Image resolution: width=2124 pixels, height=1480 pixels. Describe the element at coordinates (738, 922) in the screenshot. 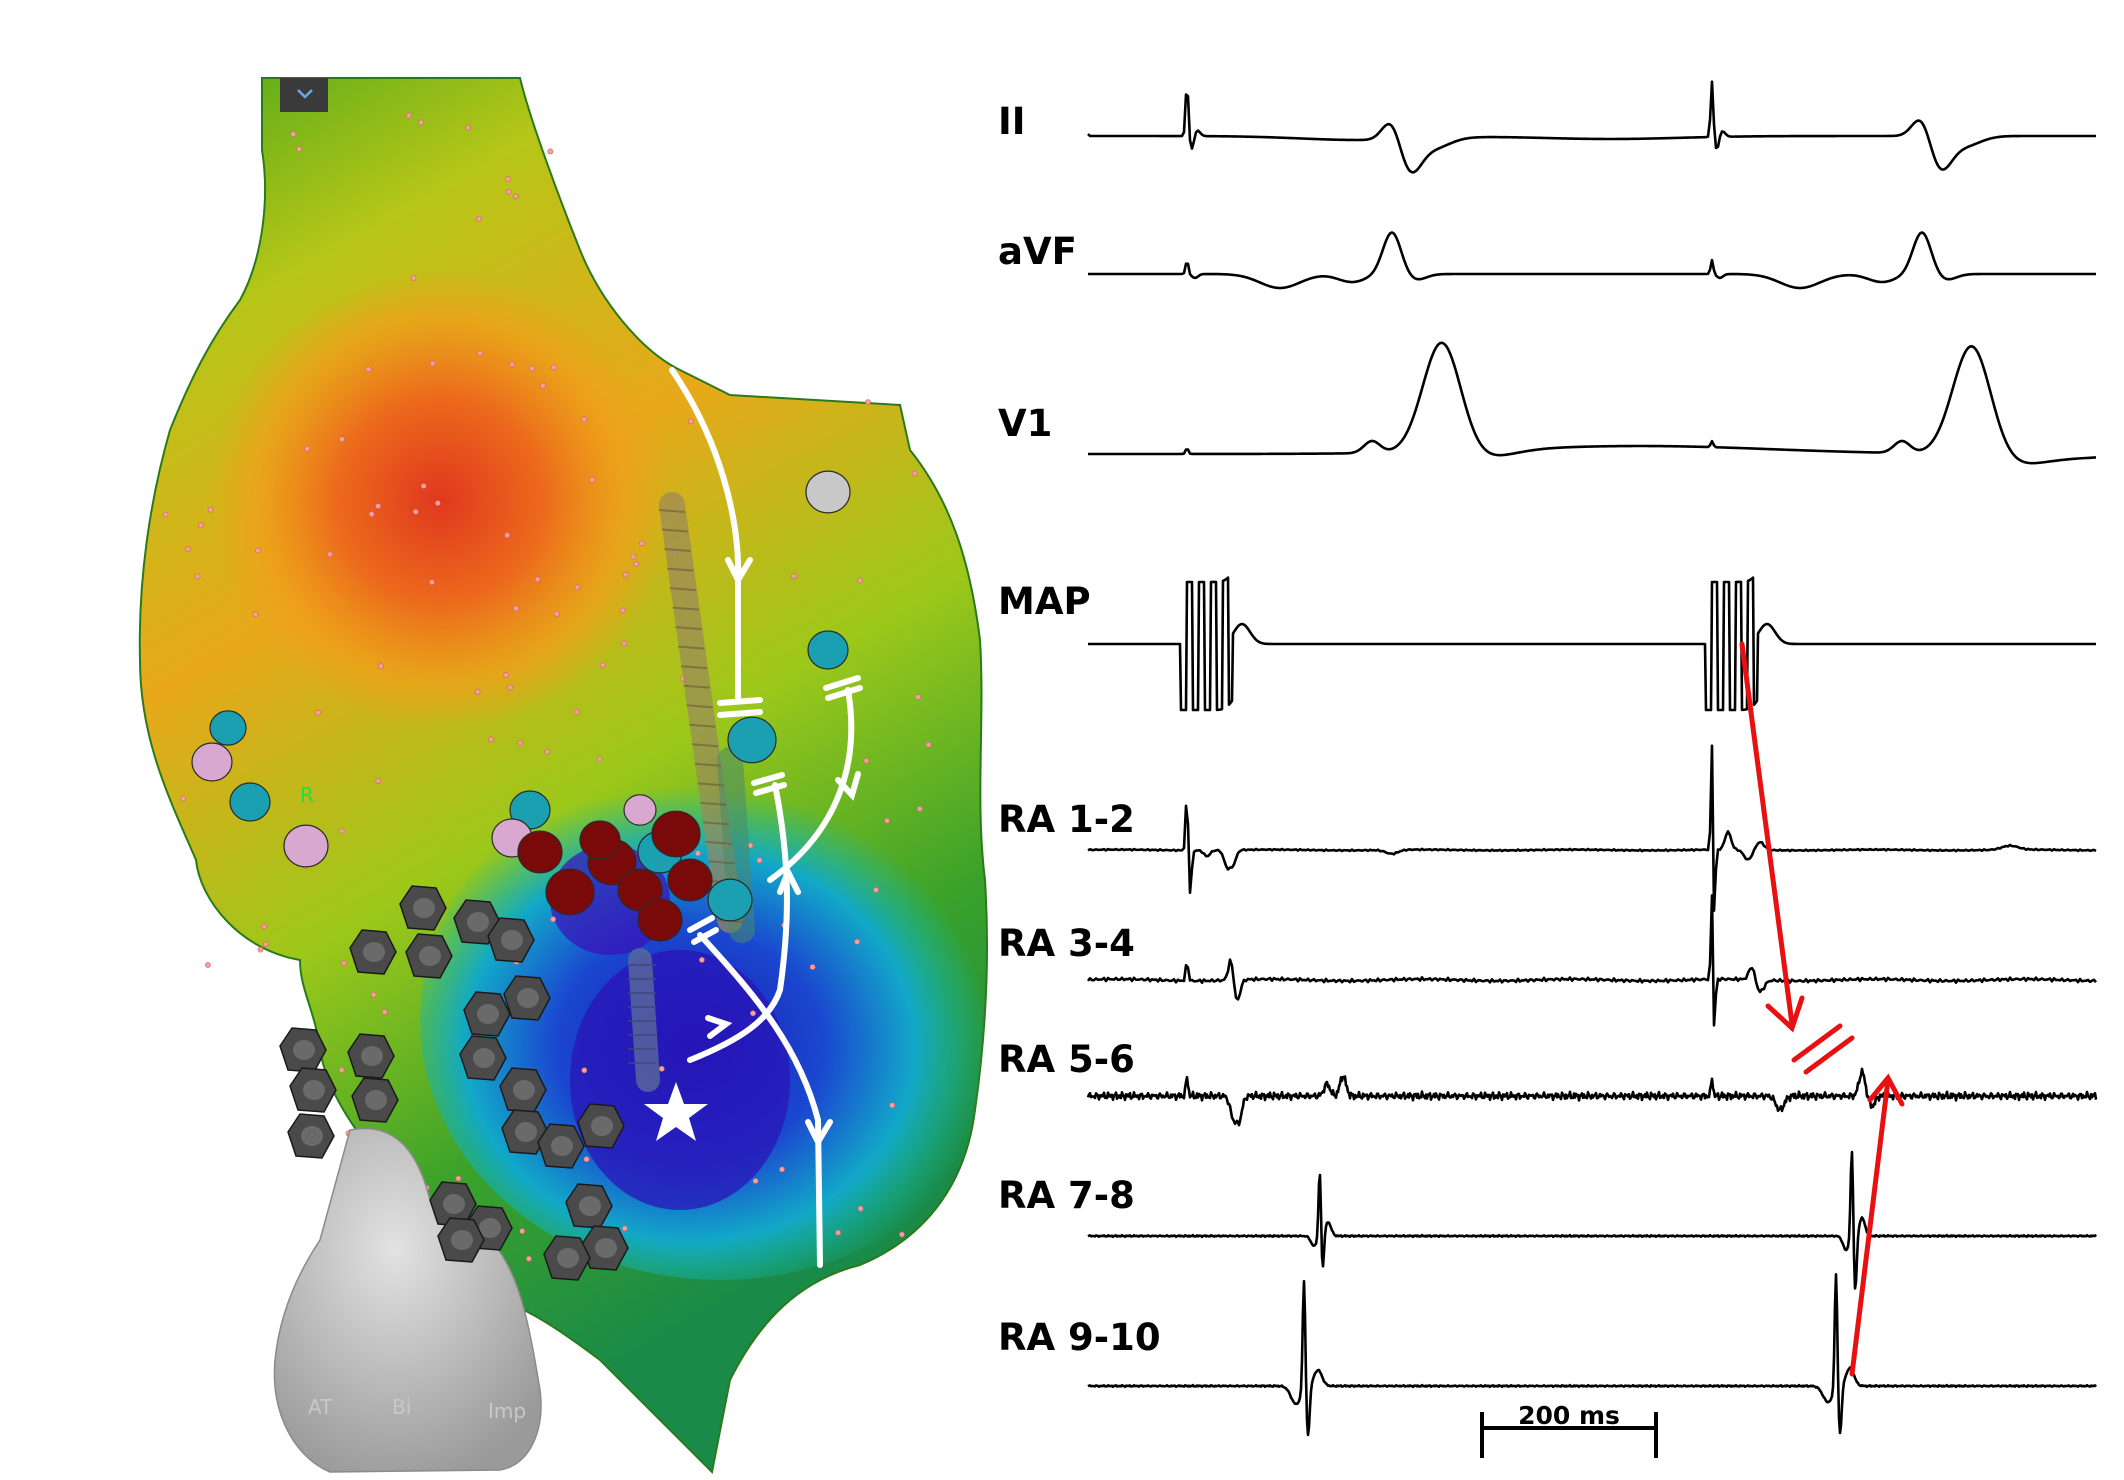

I see `arrow-path-middle` at that location.